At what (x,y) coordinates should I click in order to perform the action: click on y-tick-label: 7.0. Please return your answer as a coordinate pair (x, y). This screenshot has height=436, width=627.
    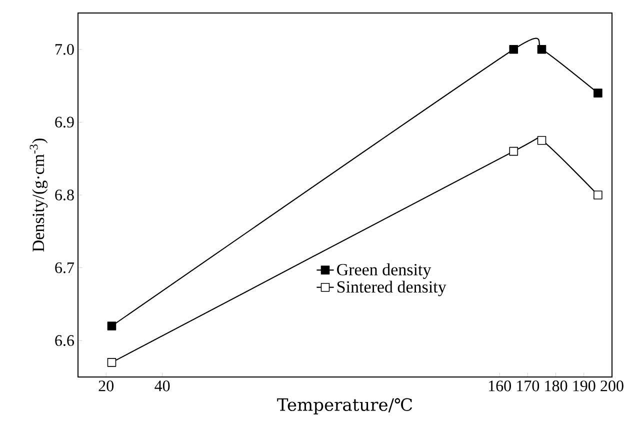
    Looking at the image, I should click on (65, 49).